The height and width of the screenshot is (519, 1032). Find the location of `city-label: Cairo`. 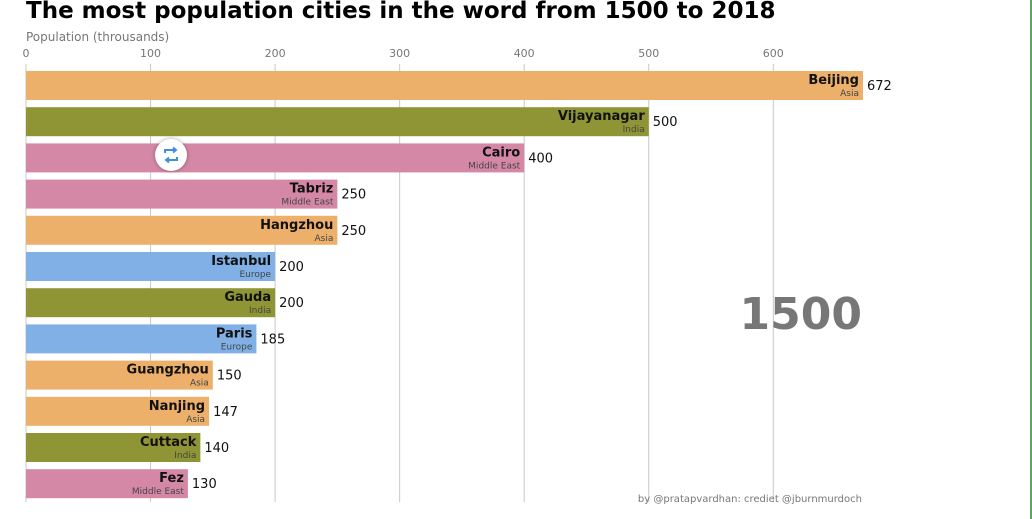

city-label: Cairo is located at coordinates (501, 152).